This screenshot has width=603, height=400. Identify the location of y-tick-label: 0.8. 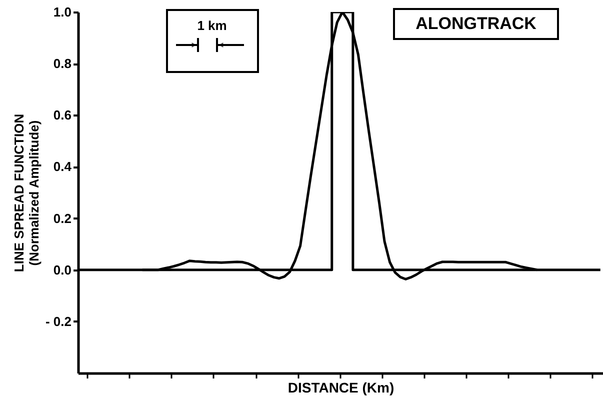
(62, 64).